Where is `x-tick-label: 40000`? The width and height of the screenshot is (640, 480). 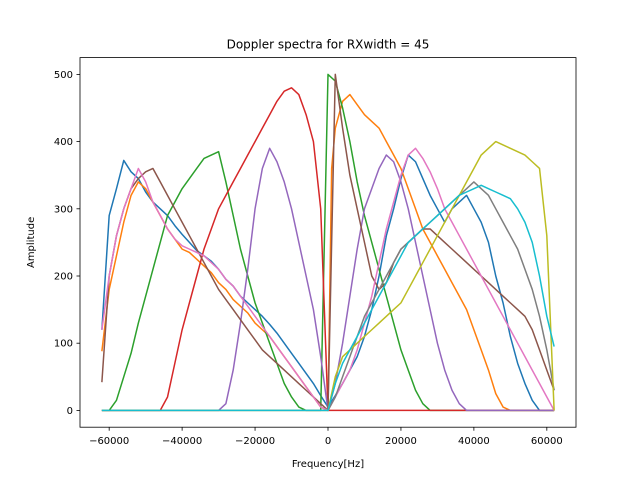
x-tick-label: 40000 is located at coordinates (474, 441).